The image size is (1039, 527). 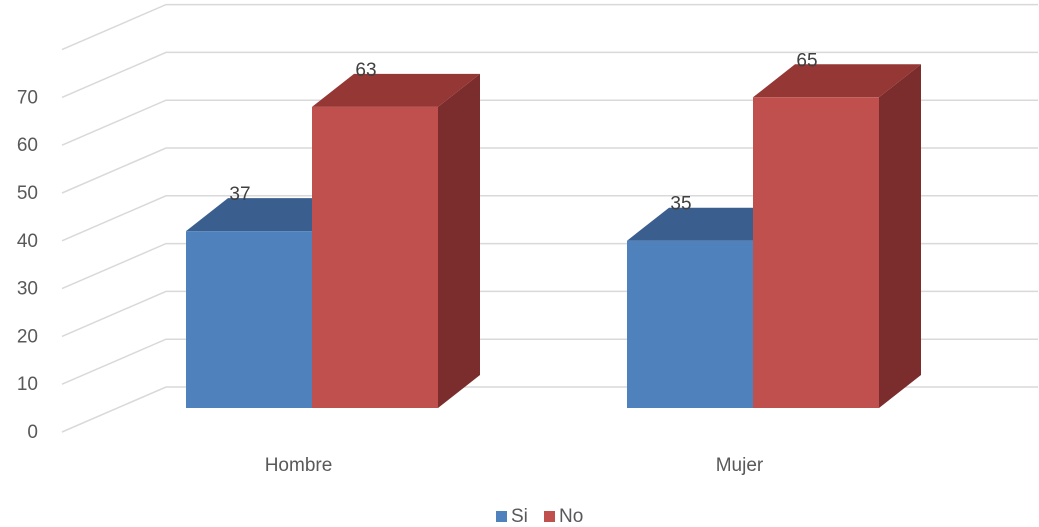 I want to click on legend-label: No, so click(x=571, y=516).